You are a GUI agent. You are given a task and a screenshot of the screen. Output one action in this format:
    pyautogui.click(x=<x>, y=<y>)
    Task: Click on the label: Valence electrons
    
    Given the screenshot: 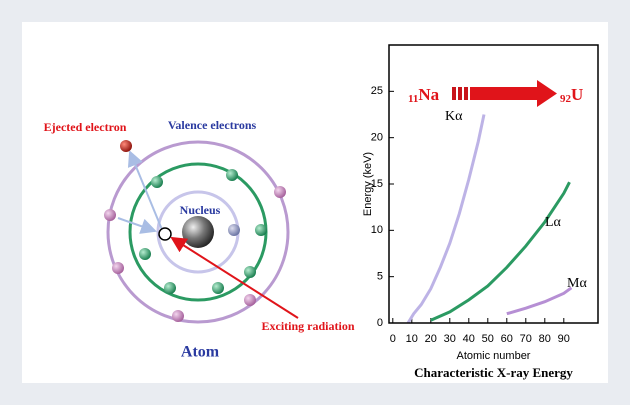 What is the action you would take?
    pyautogui.click(x=212, y=125)
    